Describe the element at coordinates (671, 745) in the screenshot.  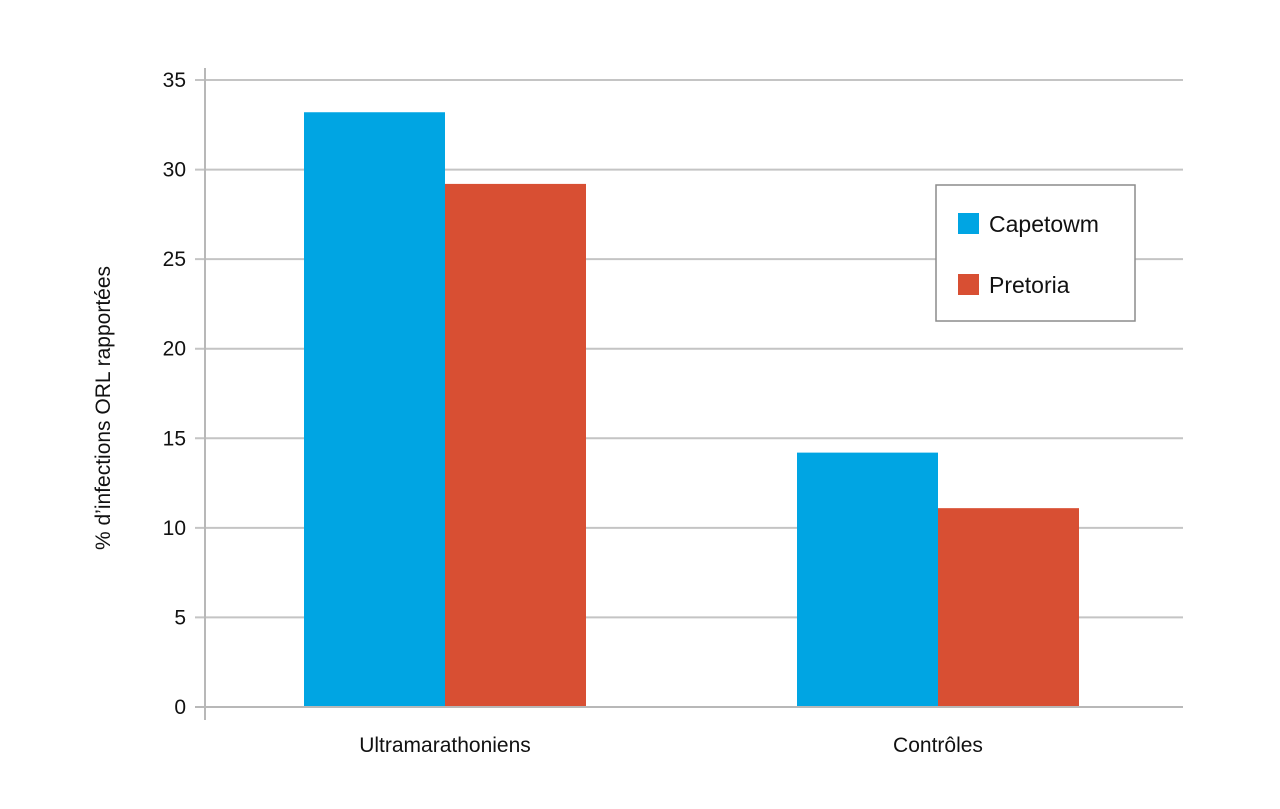
I see `x-category-labels: Ultramarathoniens Contrôles` at that location.